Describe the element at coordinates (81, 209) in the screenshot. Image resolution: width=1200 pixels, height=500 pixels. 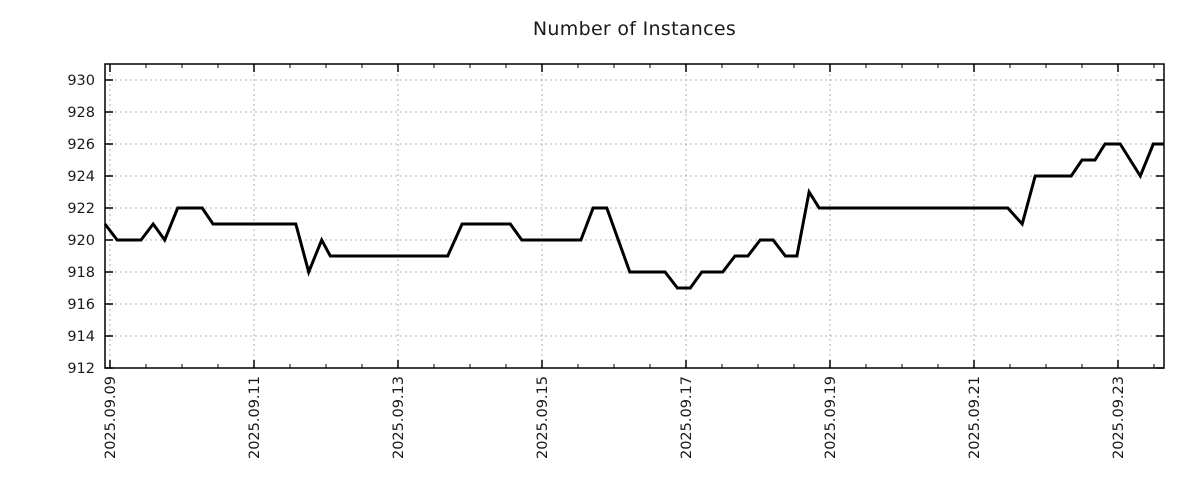
I see `y-tick-label: 922` at that location.